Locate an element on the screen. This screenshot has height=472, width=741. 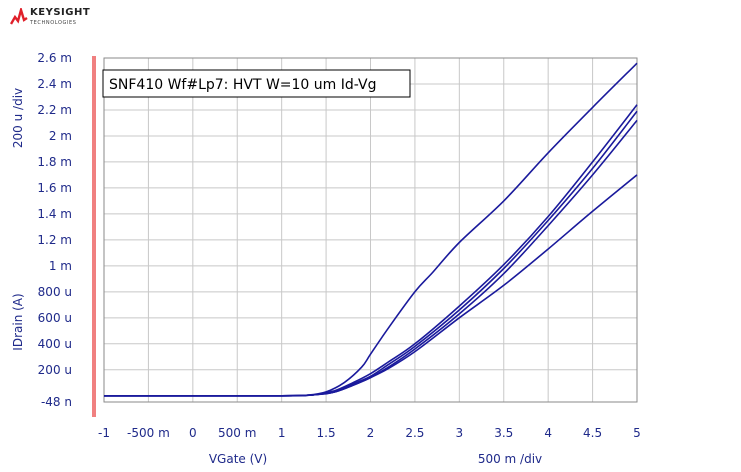
y-tick-label: 1.6 m is located at coordinates (54, 188).